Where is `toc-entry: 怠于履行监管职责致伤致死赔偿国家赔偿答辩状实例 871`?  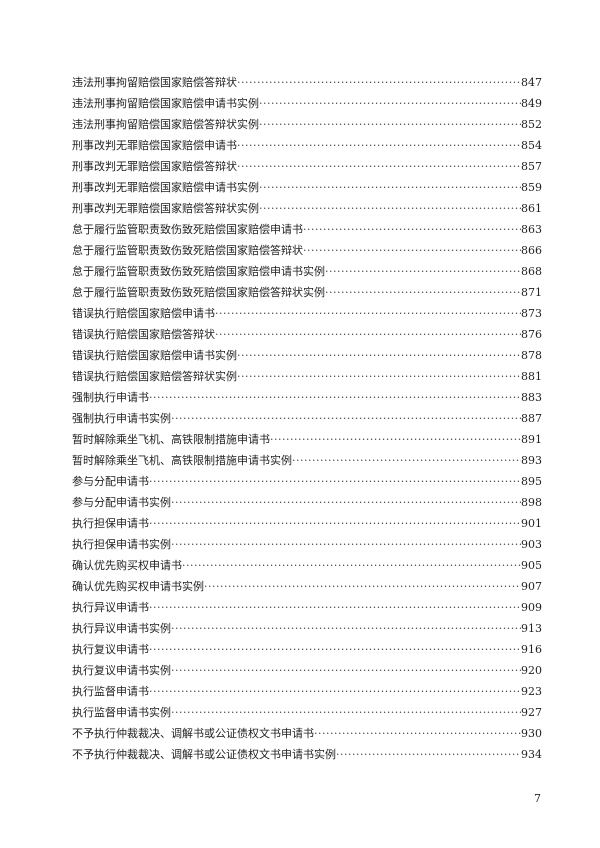 toc-entry: 怠于履行监管职责致伤致死赔偿国家赔偿答辩状实例 871 is located at coordinates (307, 292).